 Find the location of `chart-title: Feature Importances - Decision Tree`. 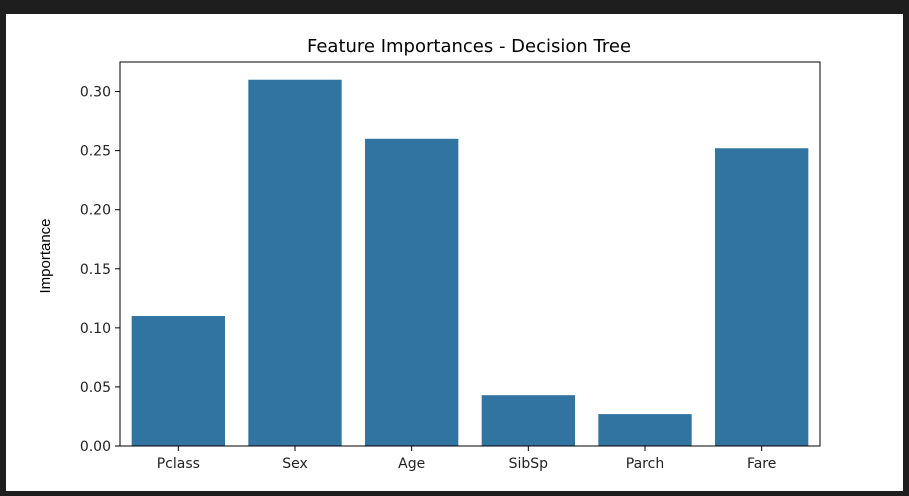

chart-title: Feature Importances - Decision Tree is located at coordinates (469, 46).